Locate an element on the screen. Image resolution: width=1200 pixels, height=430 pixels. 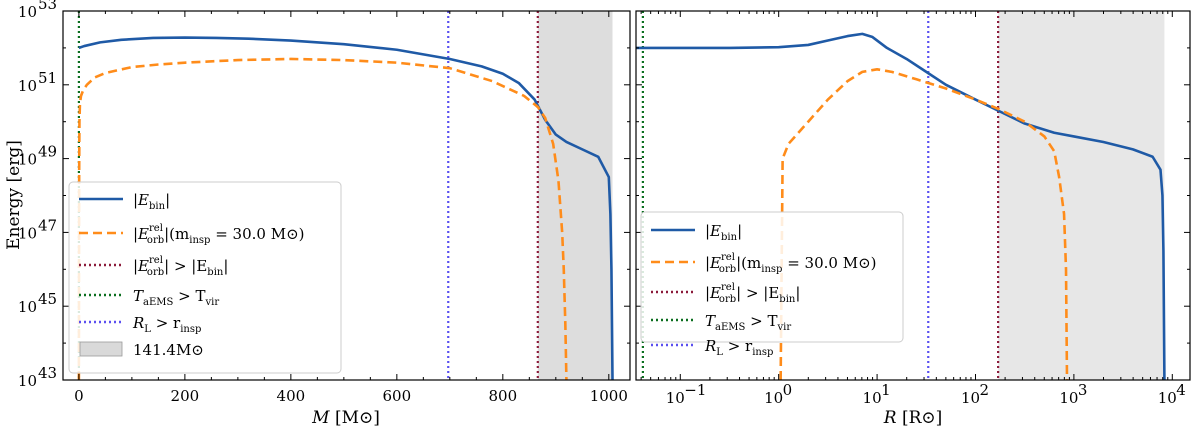
legend-left-shade: 141.4M⊙ is located at coordinates (168, 350).